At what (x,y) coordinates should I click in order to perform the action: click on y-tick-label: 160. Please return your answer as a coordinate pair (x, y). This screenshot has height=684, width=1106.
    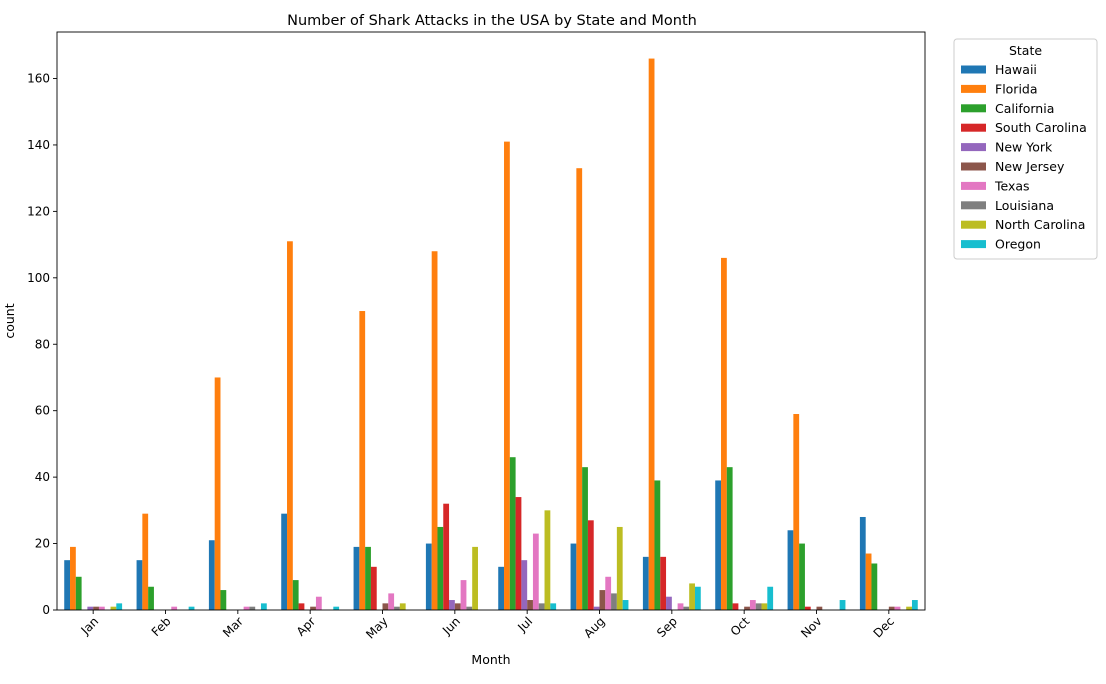
    Looking at the image, I should click on (38, 79).